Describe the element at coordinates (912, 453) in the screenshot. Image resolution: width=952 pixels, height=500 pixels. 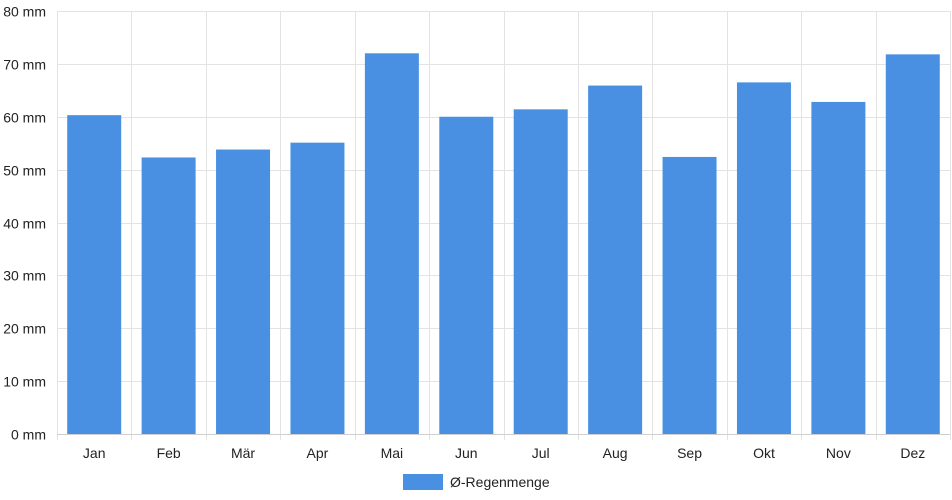
I see `x-tick-label: Dez` at that location.